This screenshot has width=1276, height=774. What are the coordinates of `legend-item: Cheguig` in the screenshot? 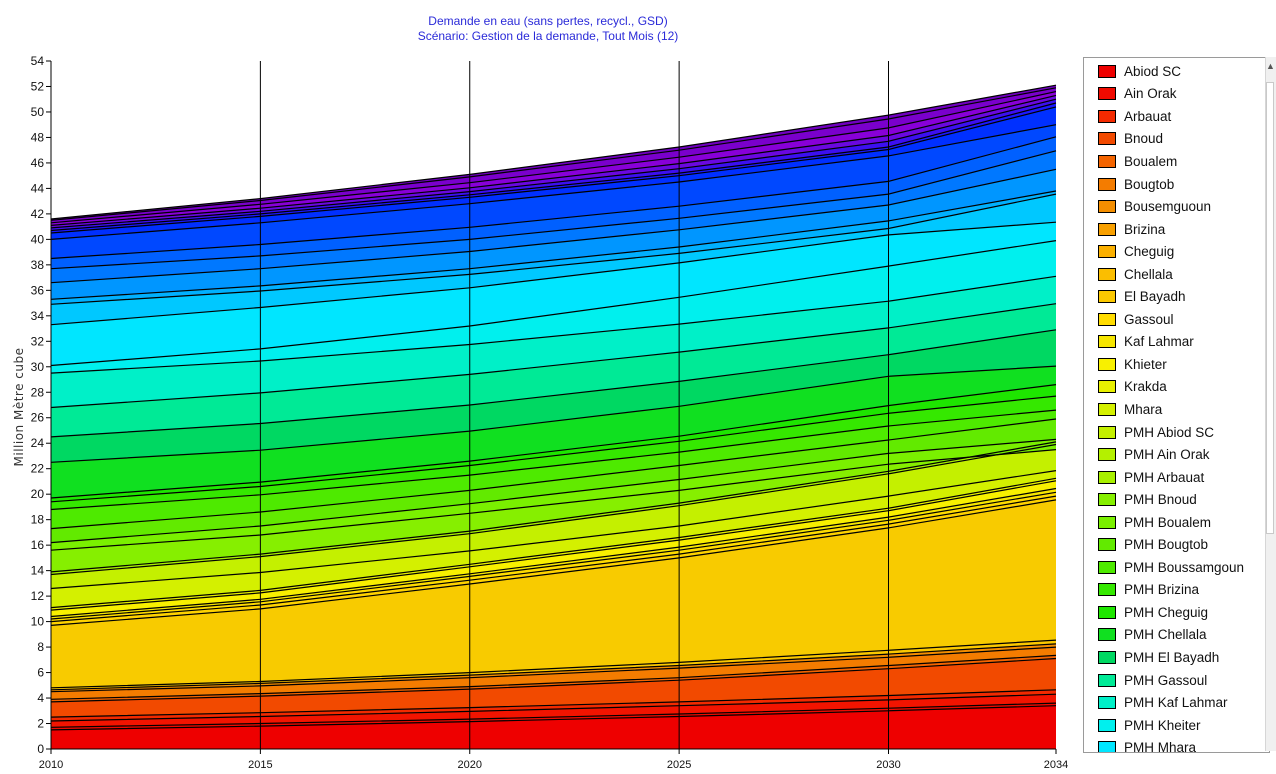 It's located at (1171, 251).